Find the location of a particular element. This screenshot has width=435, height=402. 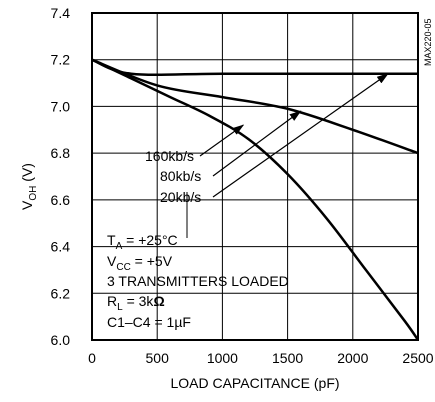

condition-ta-main: T is located at coordinates (111, 240).